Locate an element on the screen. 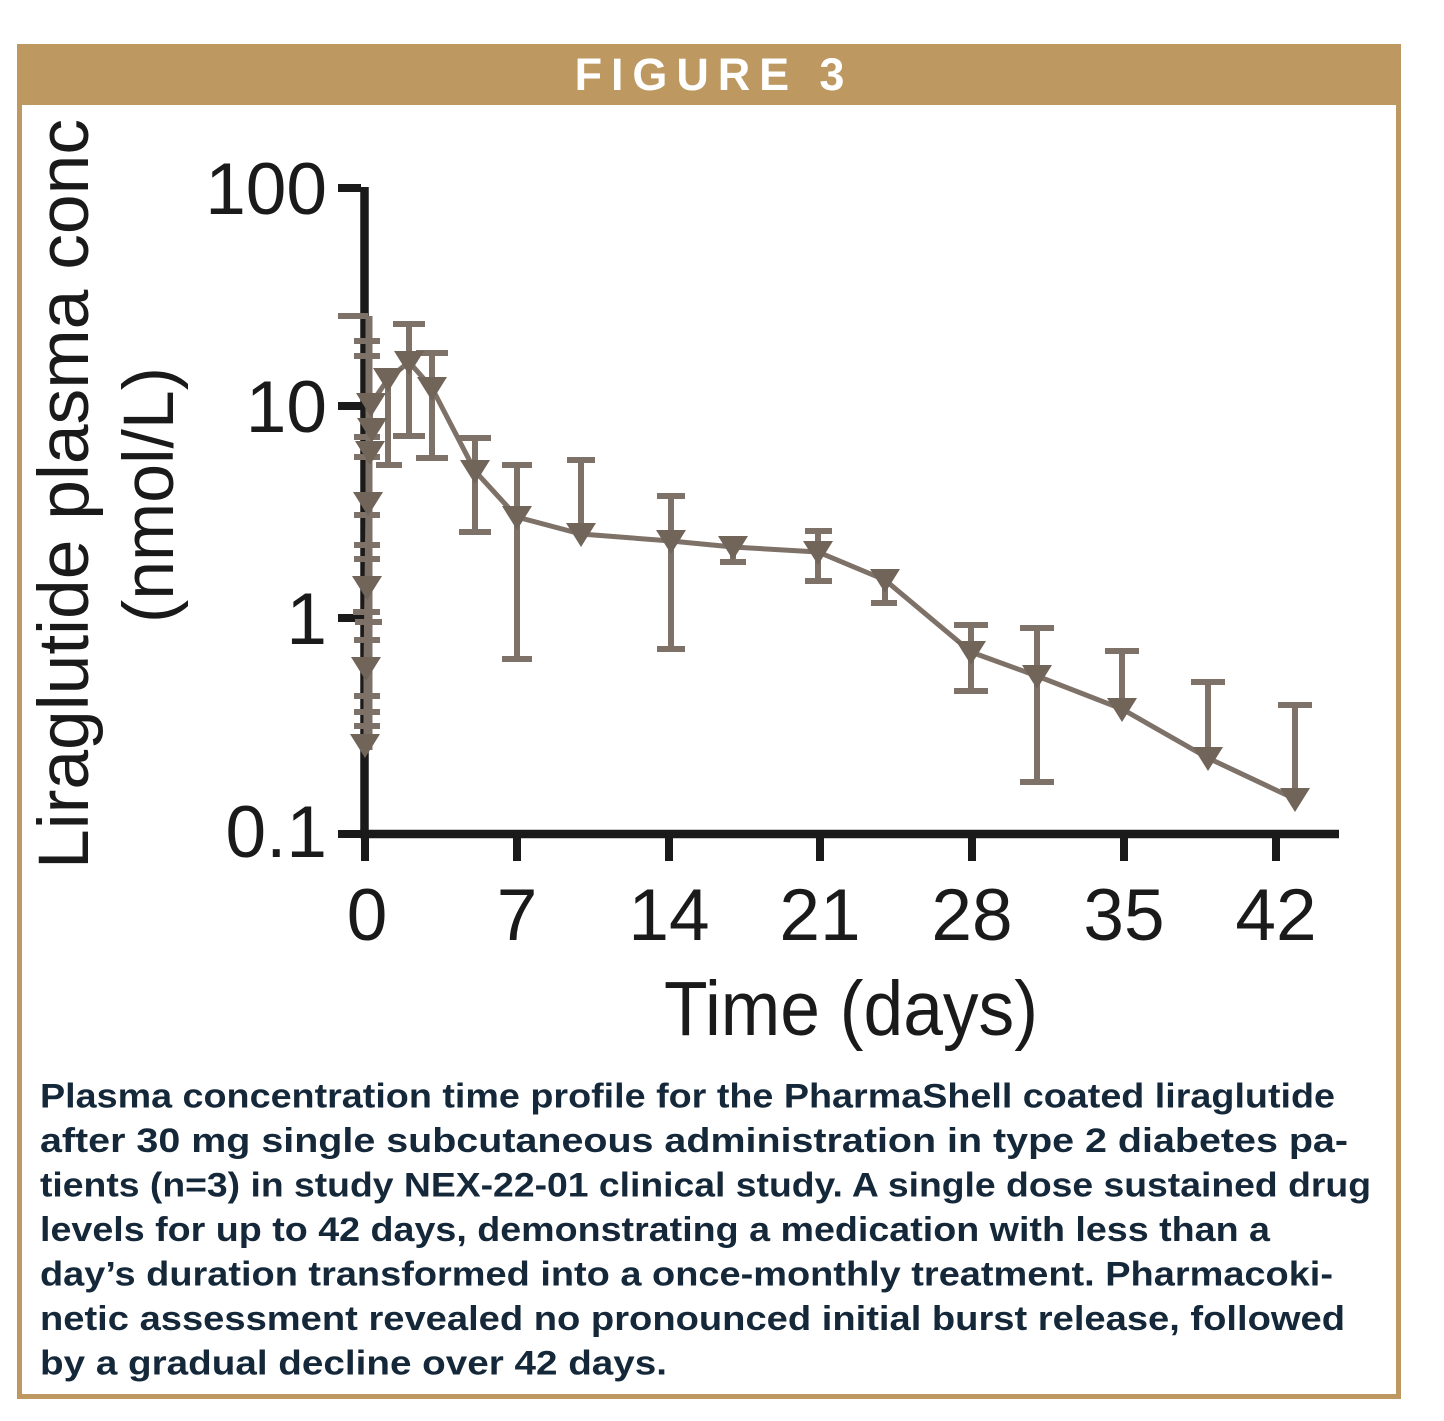 The width and height of the screenshot is (1444, 1421). svg-text: 7 is located at coordinates (517, 915).